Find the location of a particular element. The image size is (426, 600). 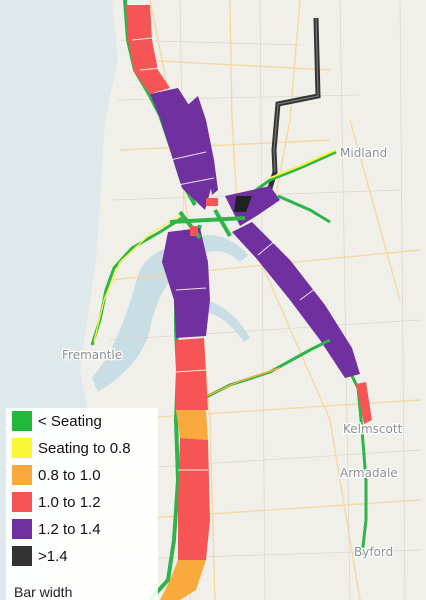

load-bar-mandurah-end is located at coordinates (183, 580).